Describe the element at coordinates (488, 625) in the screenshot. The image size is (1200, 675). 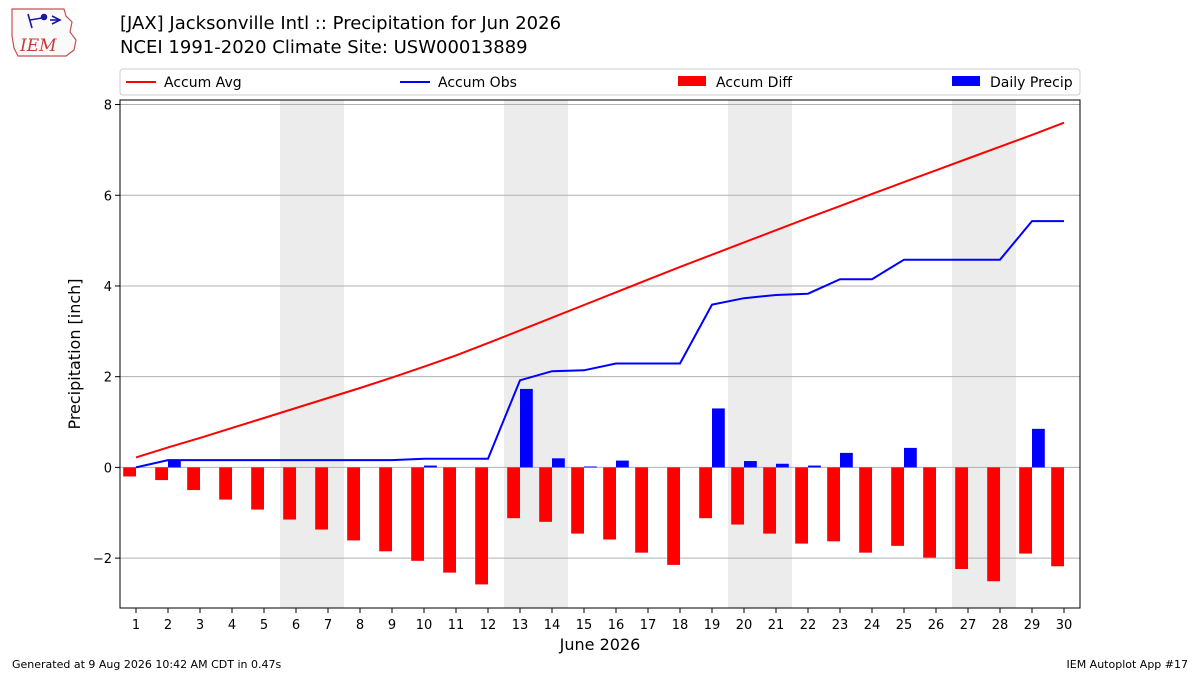
I see `x-tick-label: 12` at that location.